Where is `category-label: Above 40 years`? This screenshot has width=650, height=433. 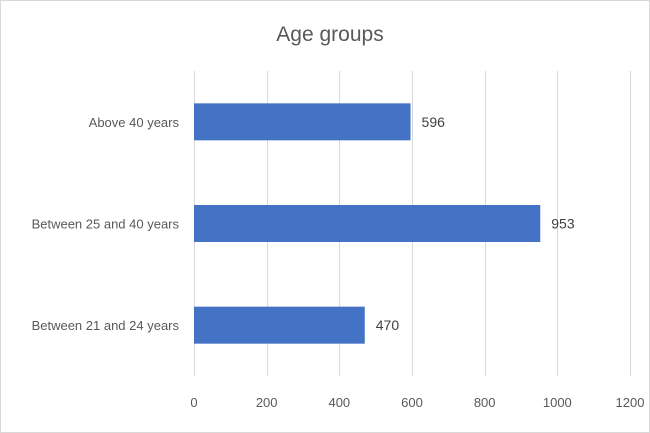 category-label: Above 40 years is located at coordinates (134, 122).